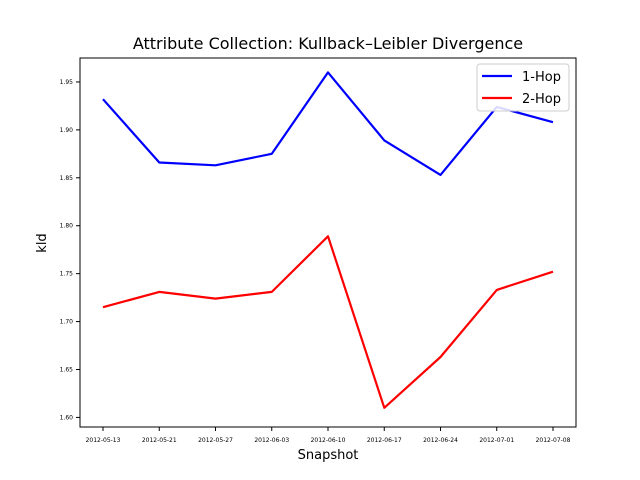  What do you see at coordinates (215, 440) in the screenshot?
I see `x-tick-label: 2012-05-27` at bounding box center [215, 440].